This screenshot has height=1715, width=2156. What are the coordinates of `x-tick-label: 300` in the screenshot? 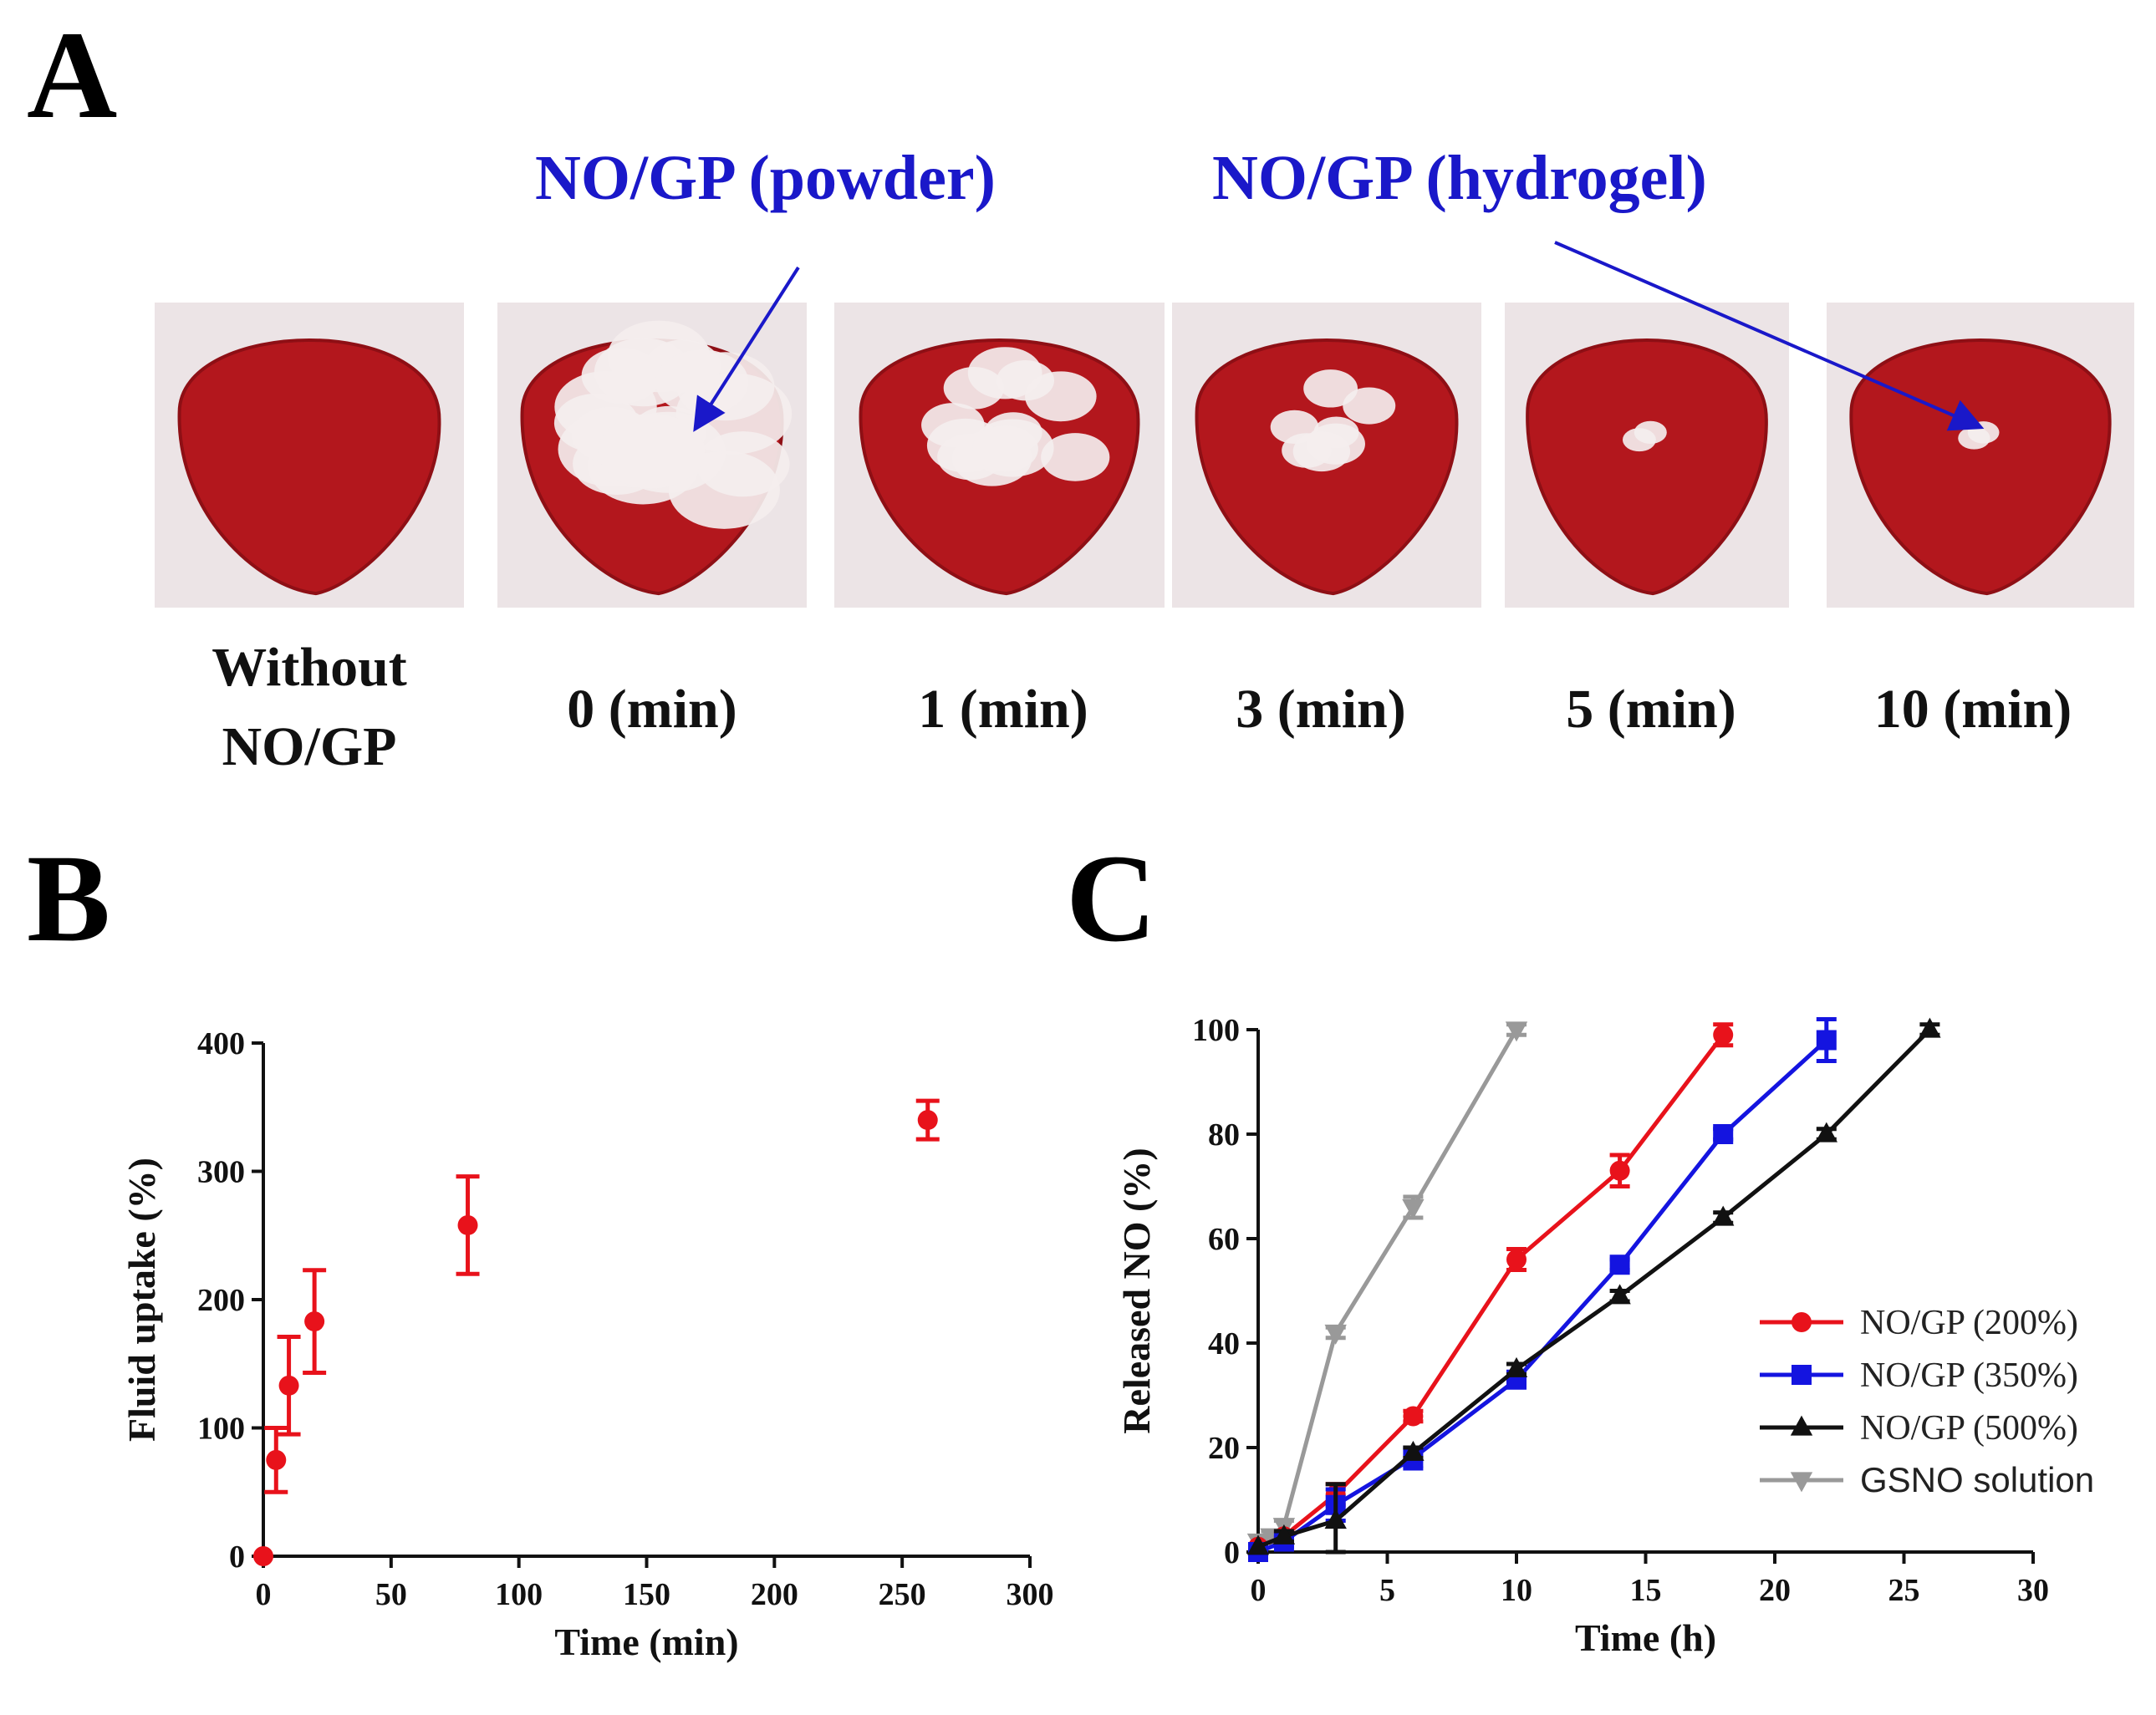 It's located at (1030, 1595).